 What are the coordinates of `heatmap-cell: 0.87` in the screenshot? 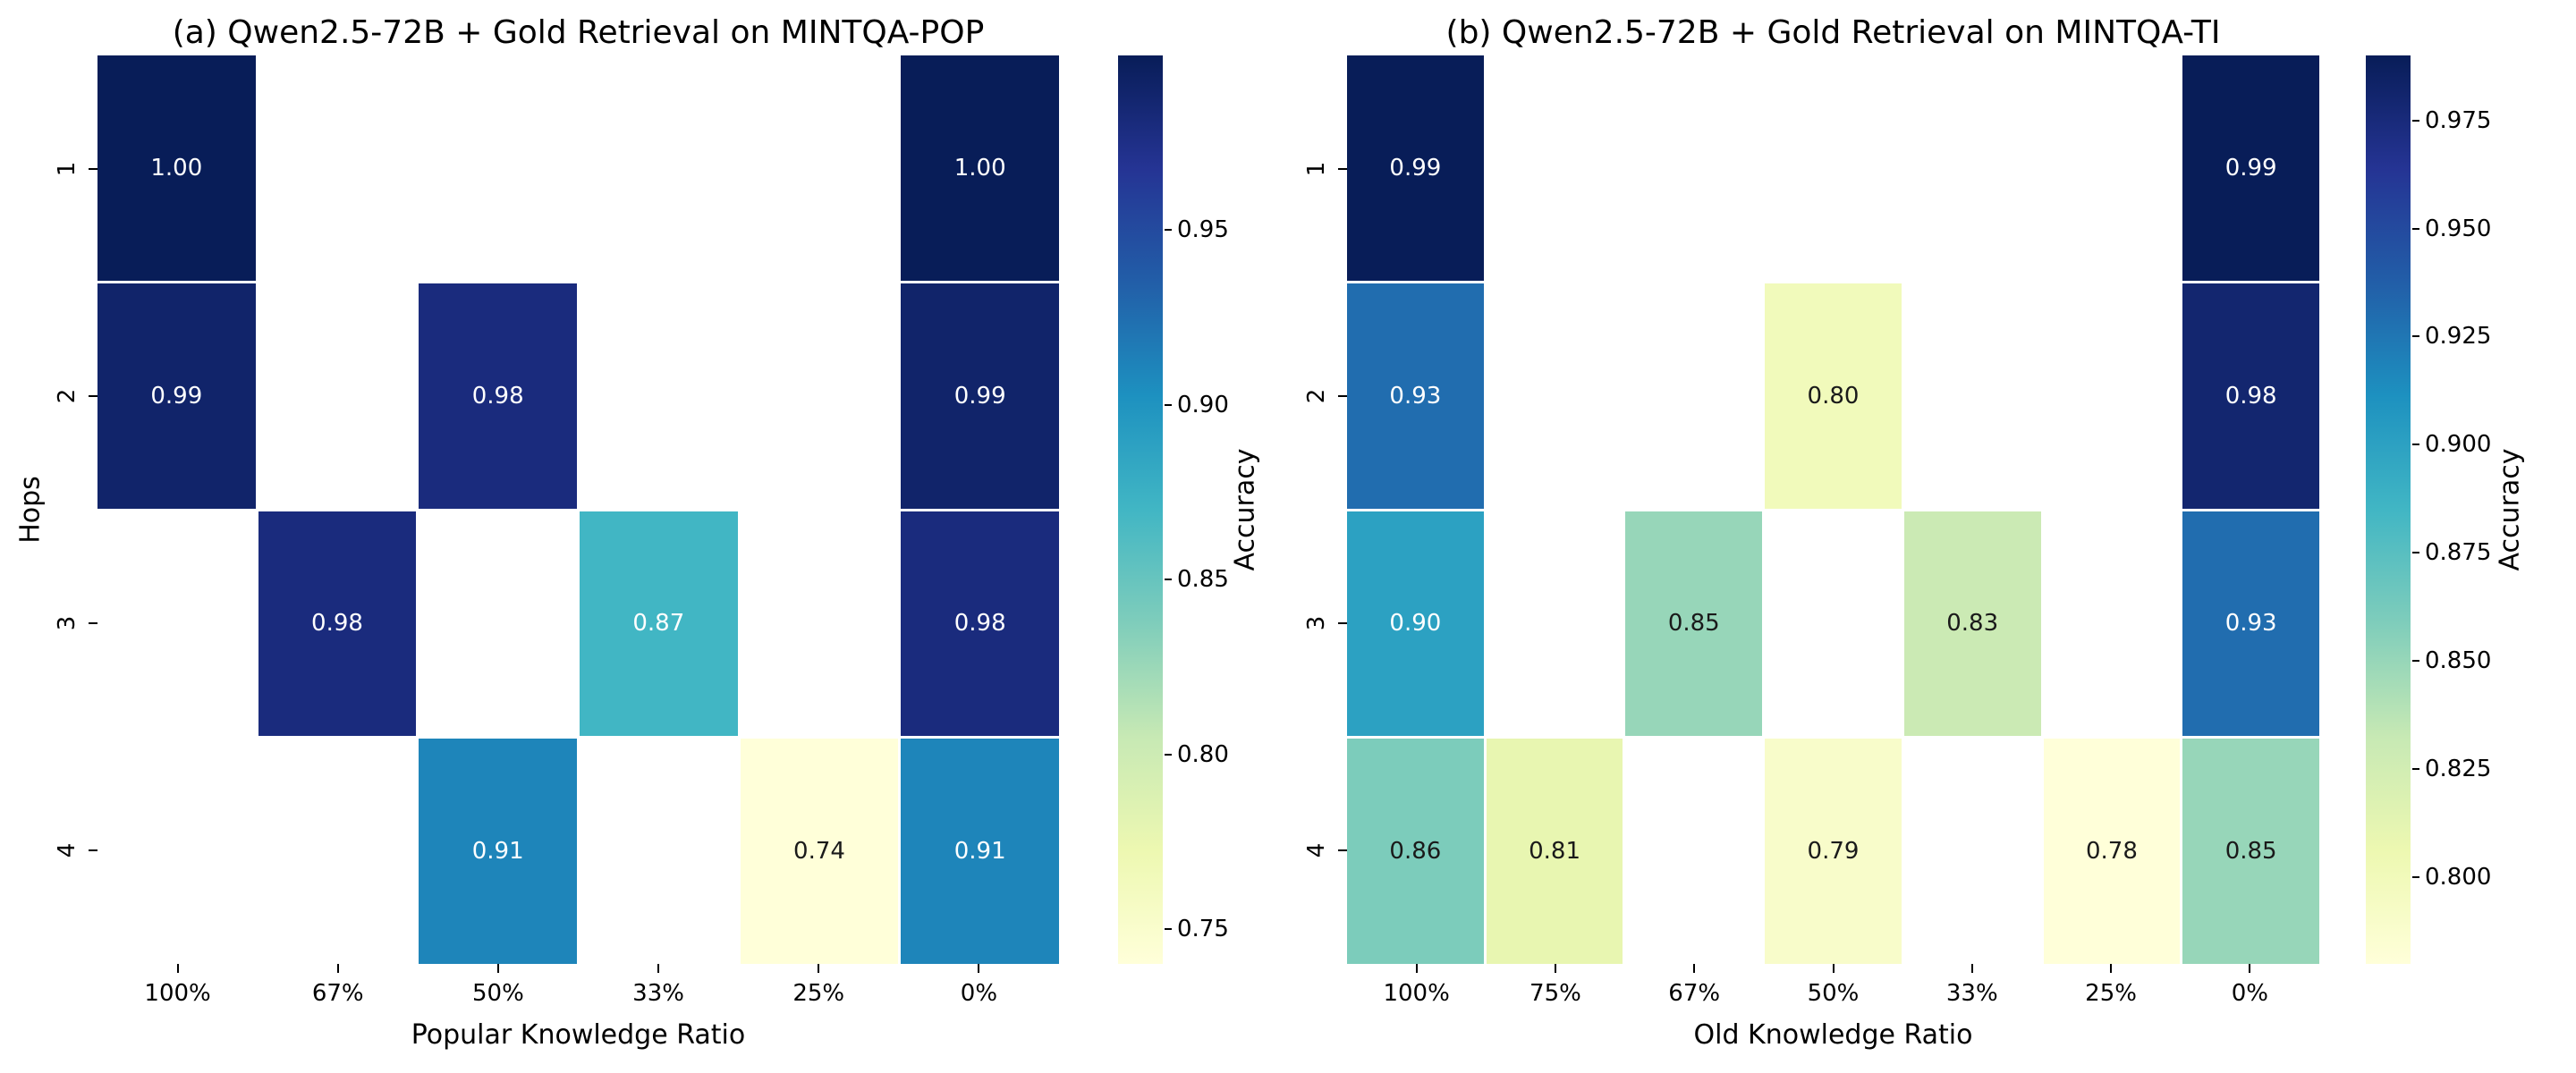 It's located at (659, 624).